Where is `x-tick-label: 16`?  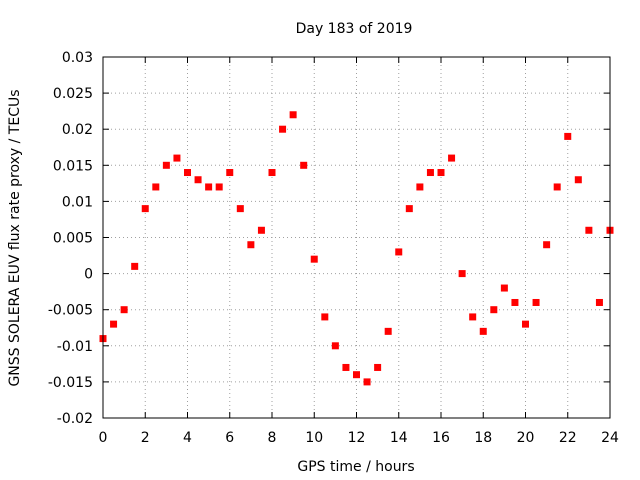
x-tick-label: 16 is located at coordinates (441, 438).